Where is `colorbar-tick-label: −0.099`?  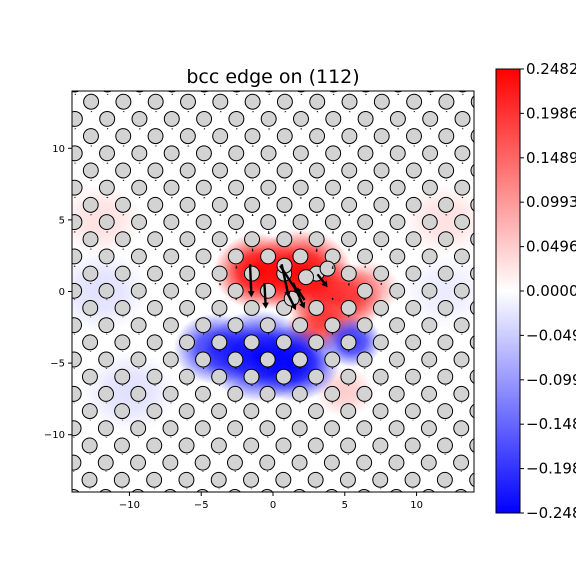
colorbar-tick-label: −0.099 is located at coordinates (551, 380).